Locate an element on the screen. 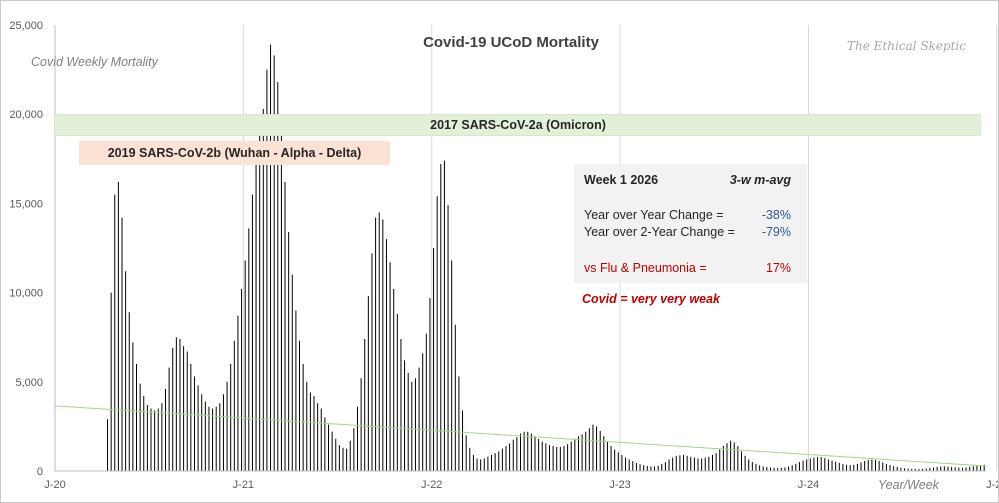  x-axis-label: Year/Week is located at coordinates (908, 485).